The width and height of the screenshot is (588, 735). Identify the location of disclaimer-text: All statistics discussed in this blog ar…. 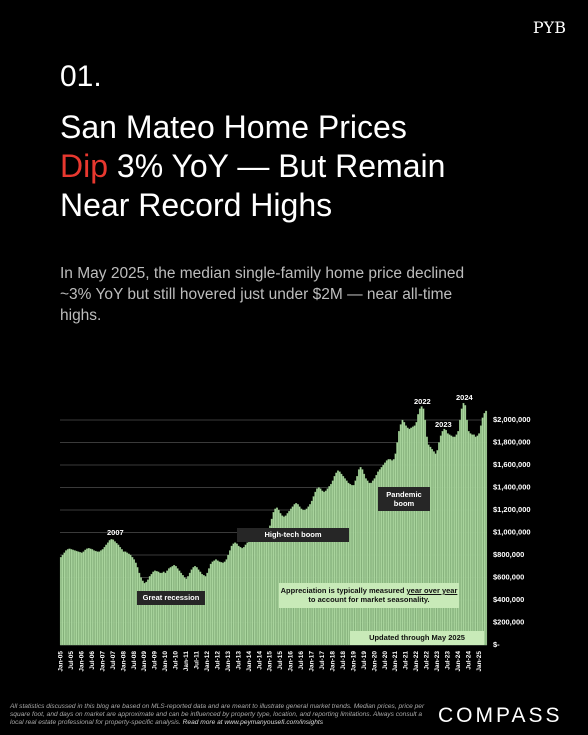
(217, 714).